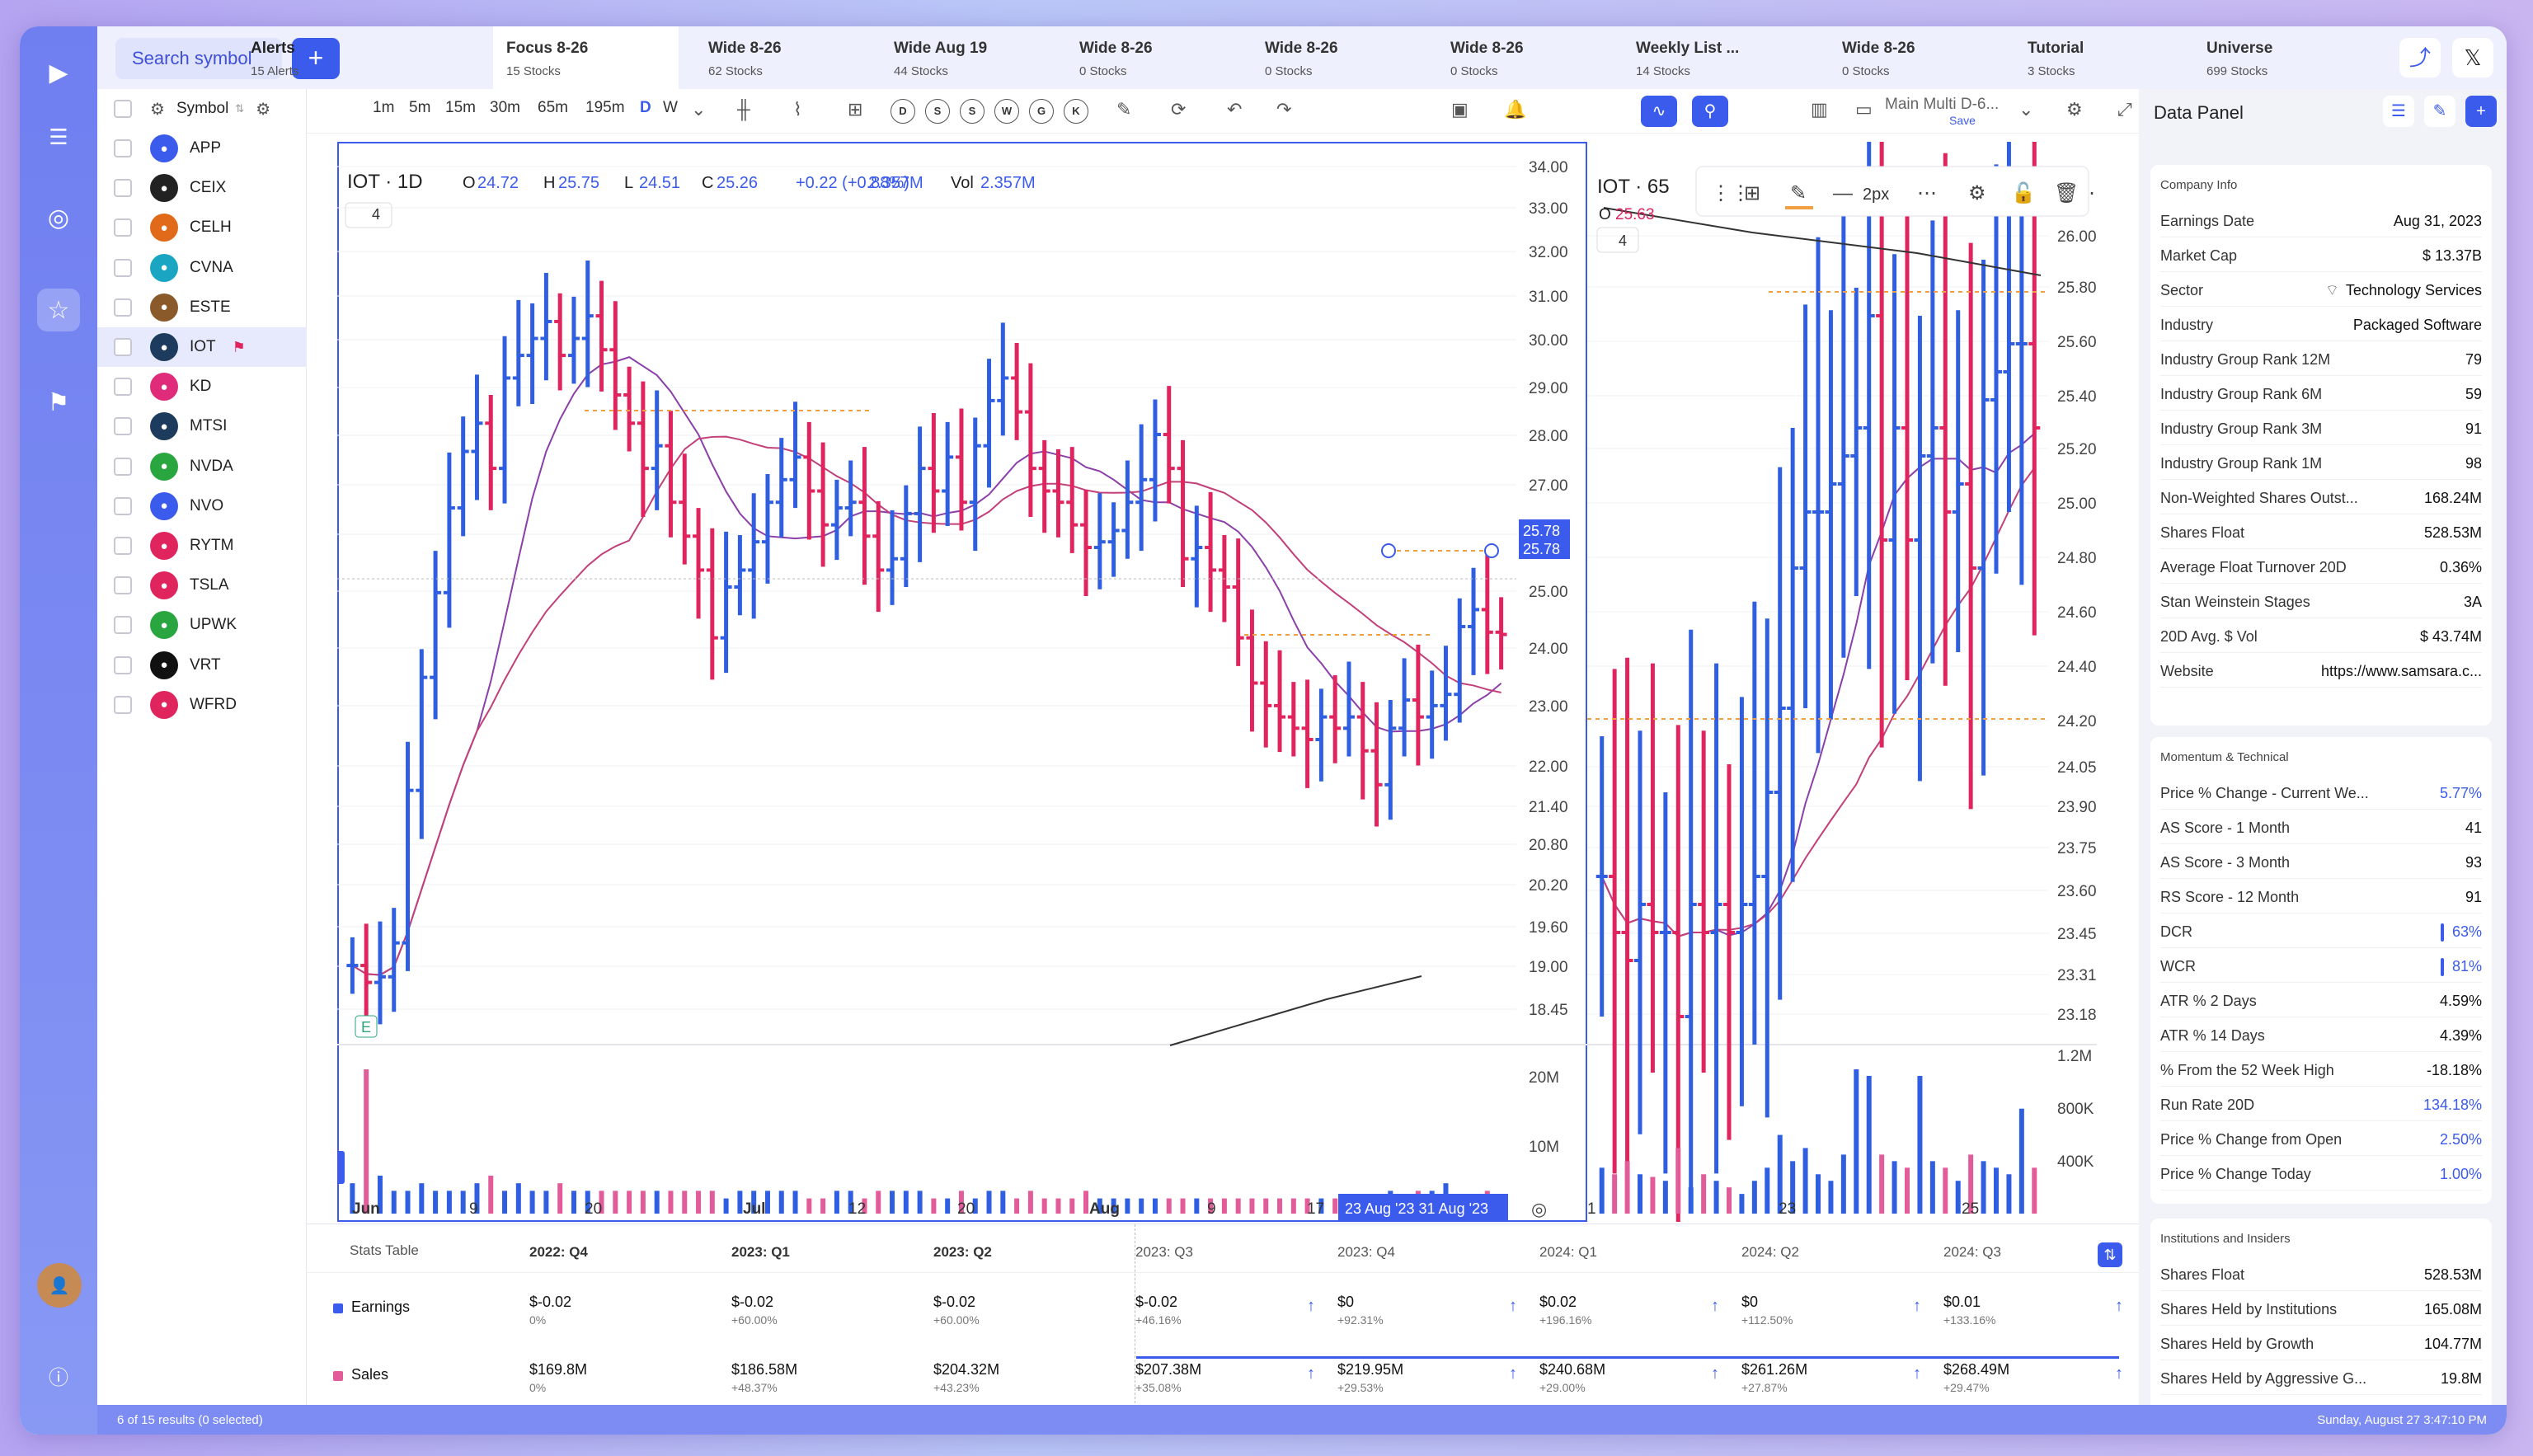 The image size is (2533, 1456). What do you see at coordinates (202, 546) in the screenshot?
I see `watchlist-row: ● RYTM` at bounding box center [202, 546].